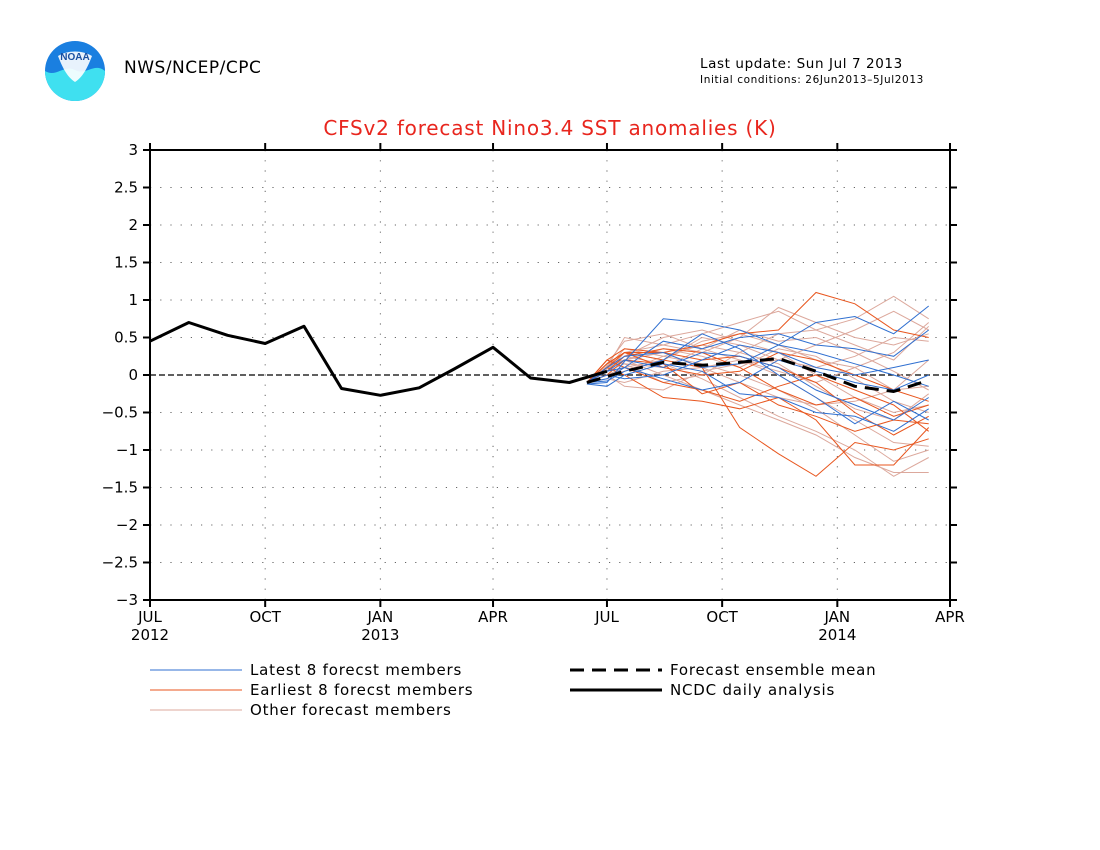 The height and width of the screenshot is (850, 1100). Describe the element at coordinates (837, 635) in the screenshot. I see `x-year-label: 2014` at that location.